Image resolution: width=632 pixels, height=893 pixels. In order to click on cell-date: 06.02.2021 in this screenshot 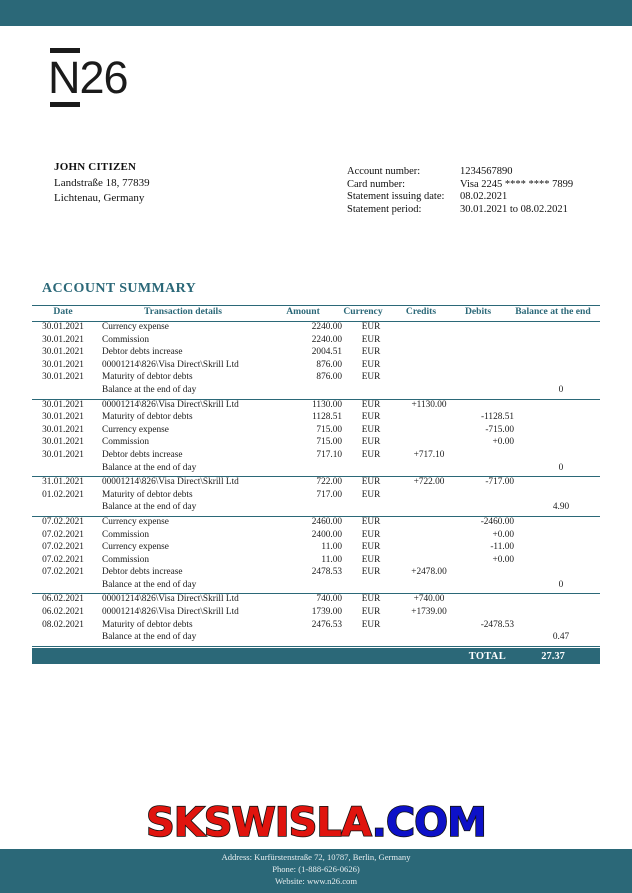, I will do `click(63, 599)`.